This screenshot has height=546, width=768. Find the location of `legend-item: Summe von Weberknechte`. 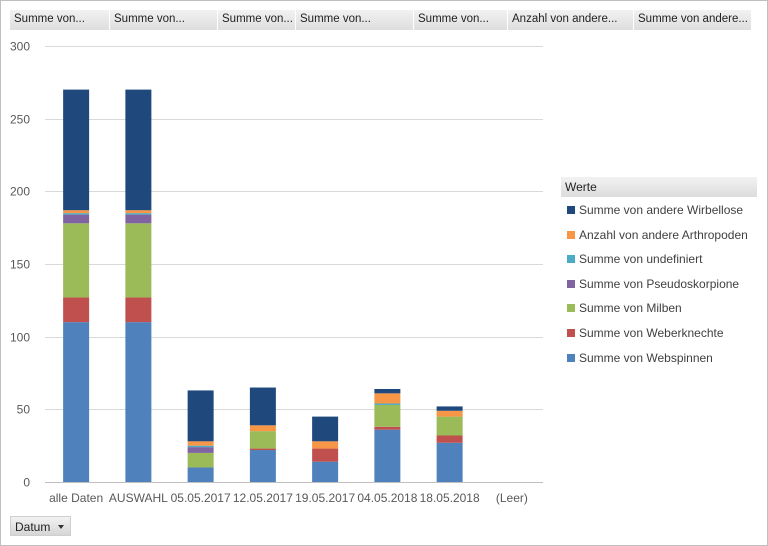

legend-item: Summe von Weberknechte is located at coordinates (645, 333).